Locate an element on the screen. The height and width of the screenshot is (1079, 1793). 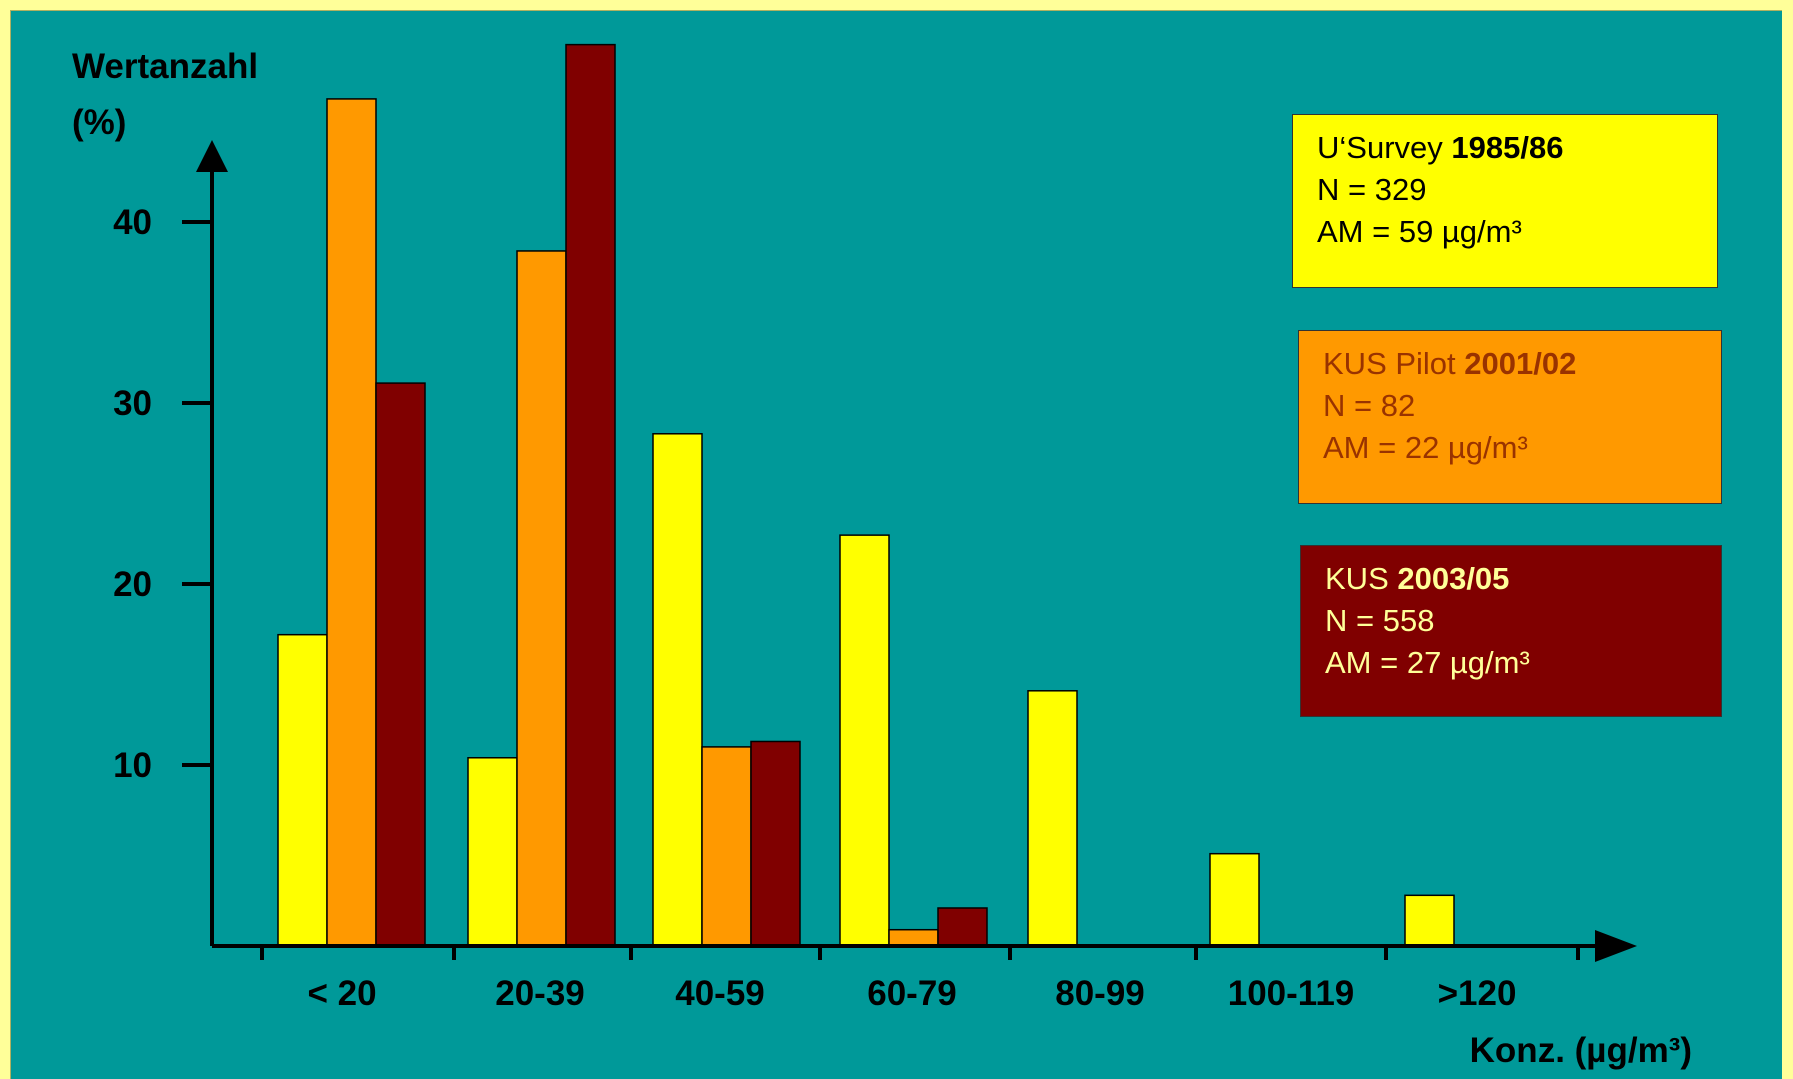
legend-n-2001: N = 82 is located at coordinates (1369, 405).